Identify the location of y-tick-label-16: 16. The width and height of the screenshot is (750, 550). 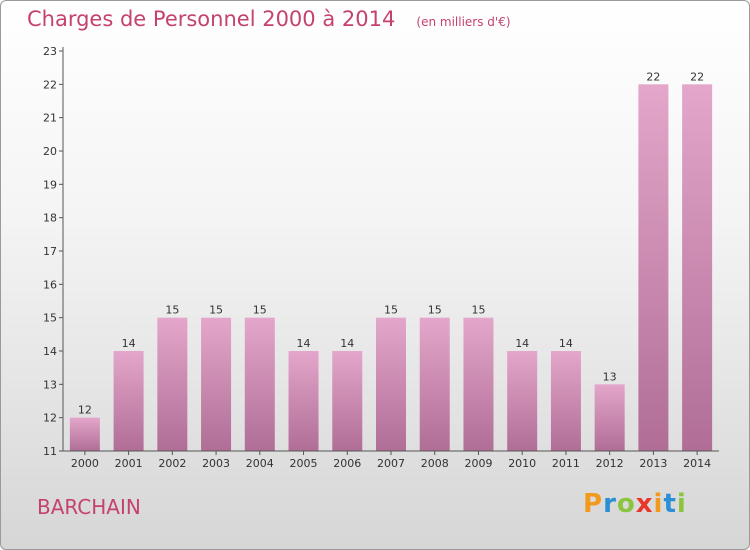
(50, 284).